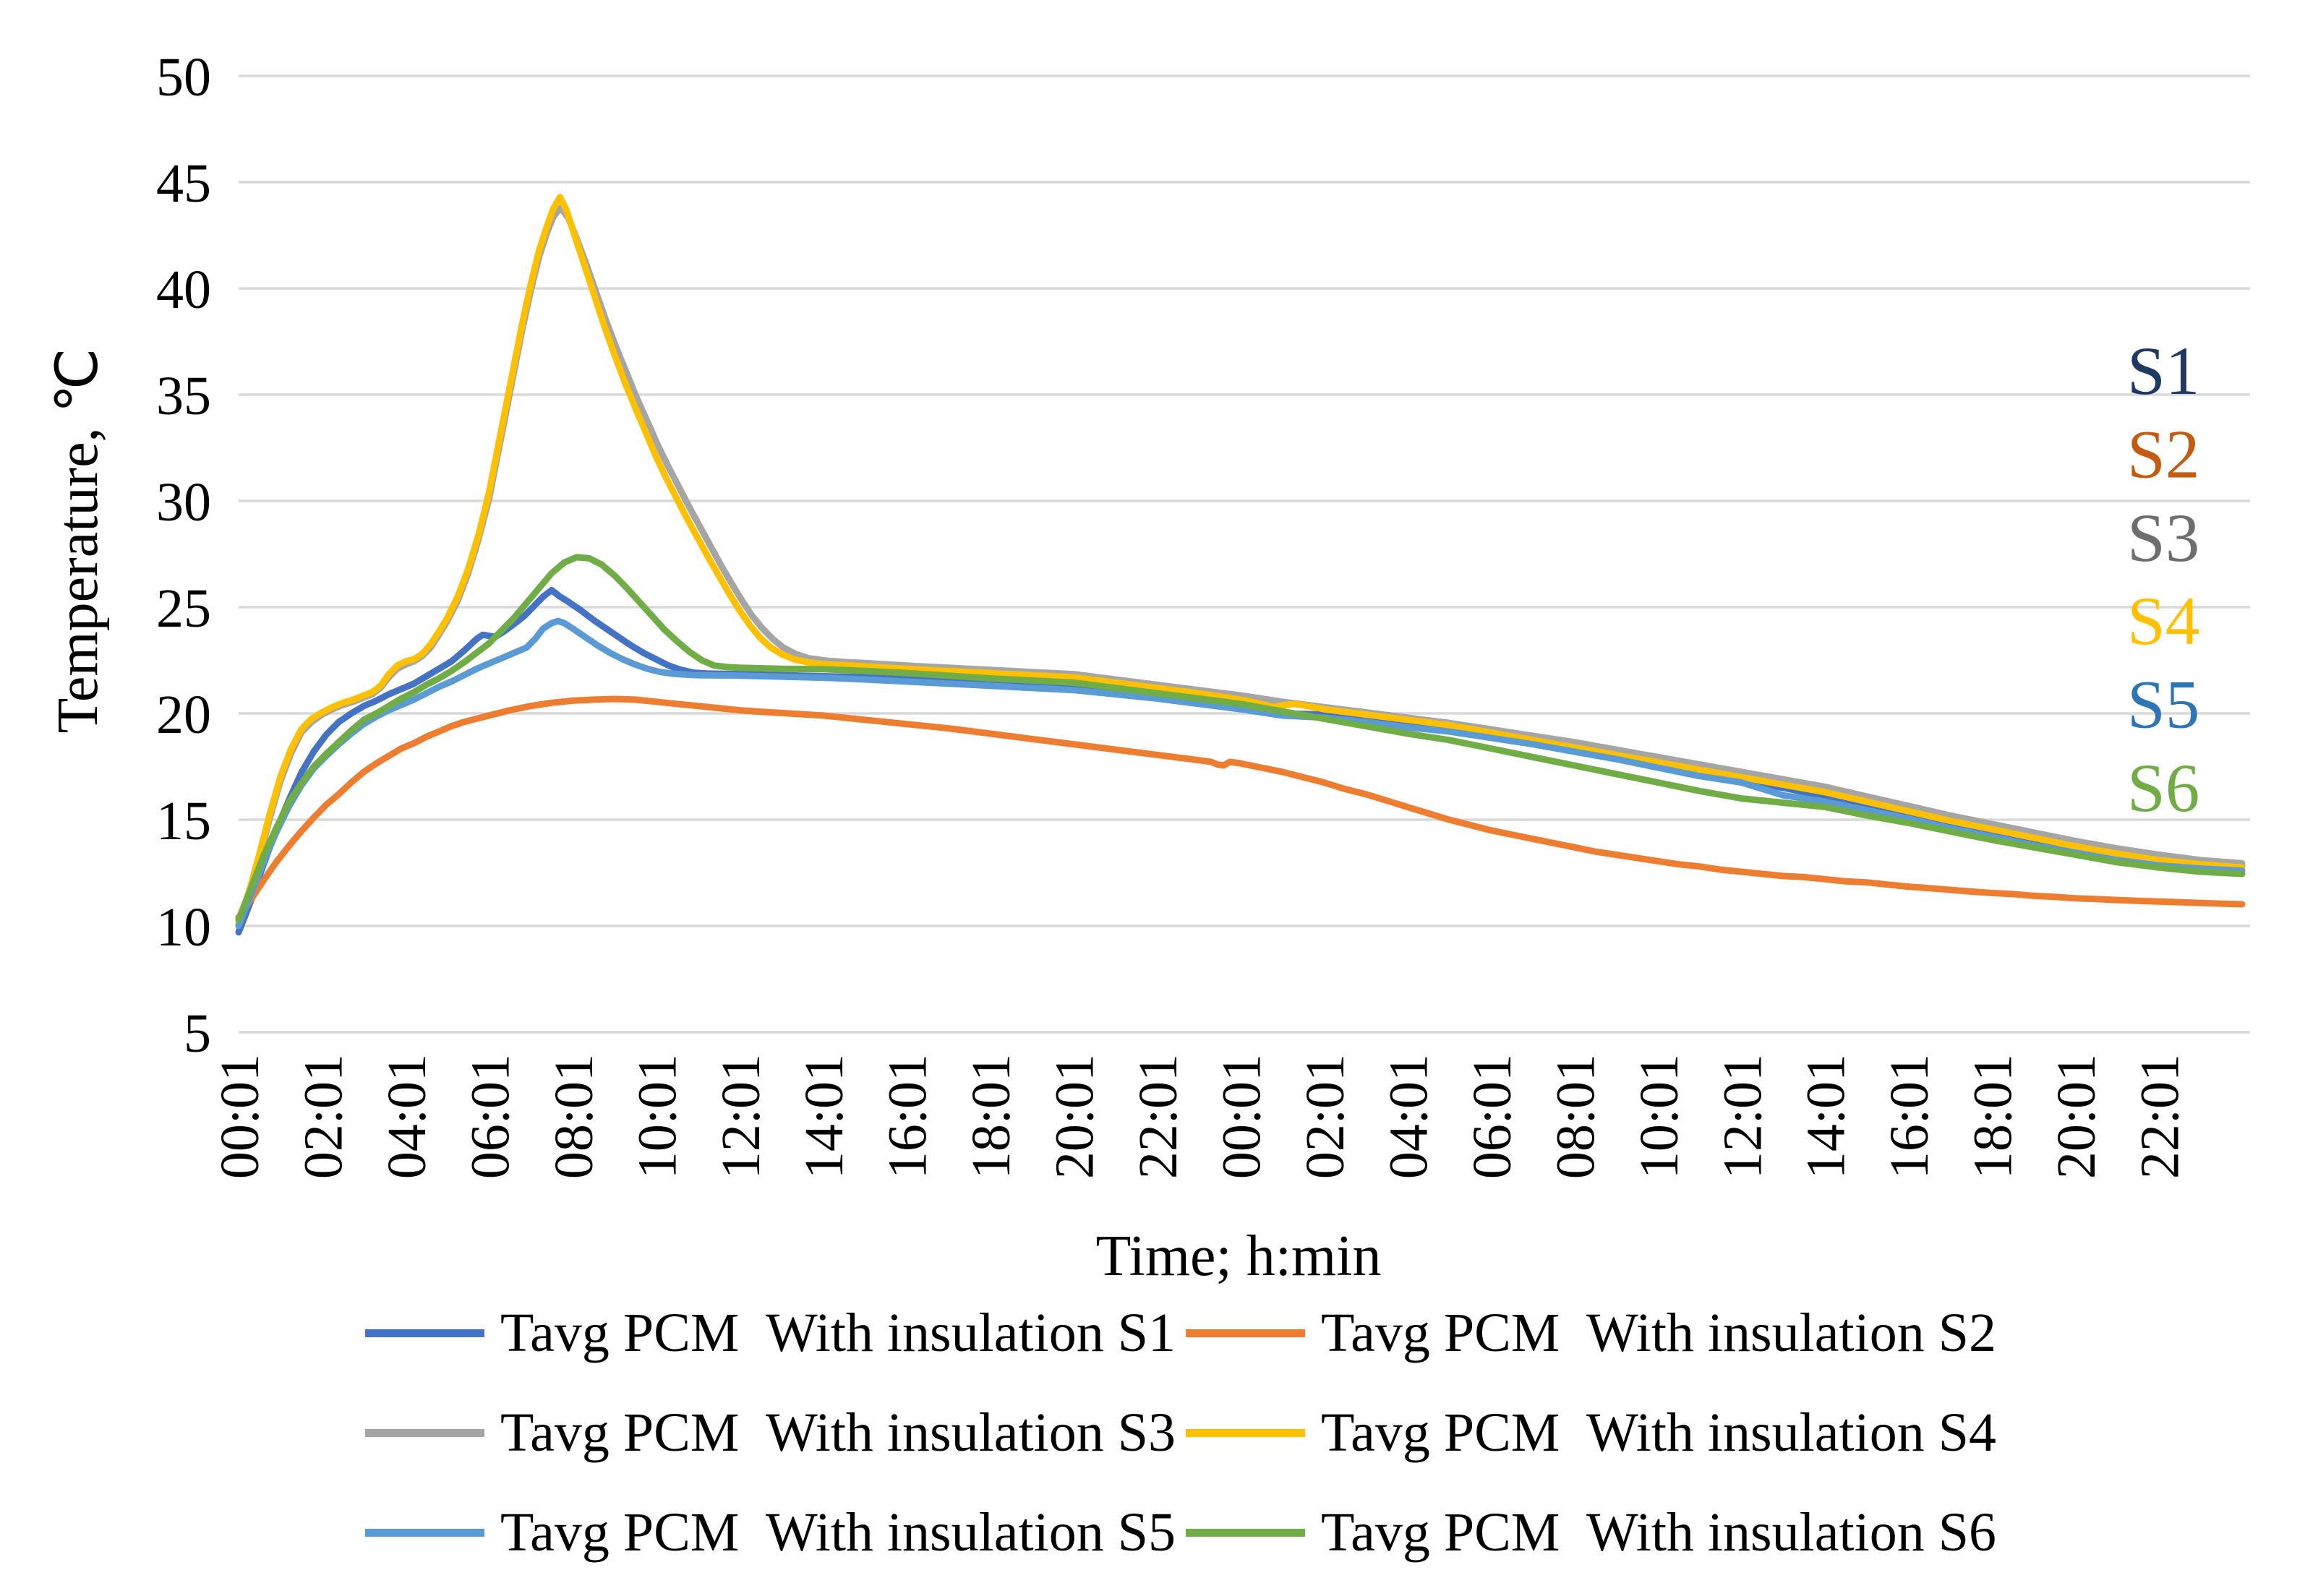  Describe the element at coordinates (1658, 1333) in the screenshot. I see `legend-label-s2: Tavg PCM With insulation S2` at that location.